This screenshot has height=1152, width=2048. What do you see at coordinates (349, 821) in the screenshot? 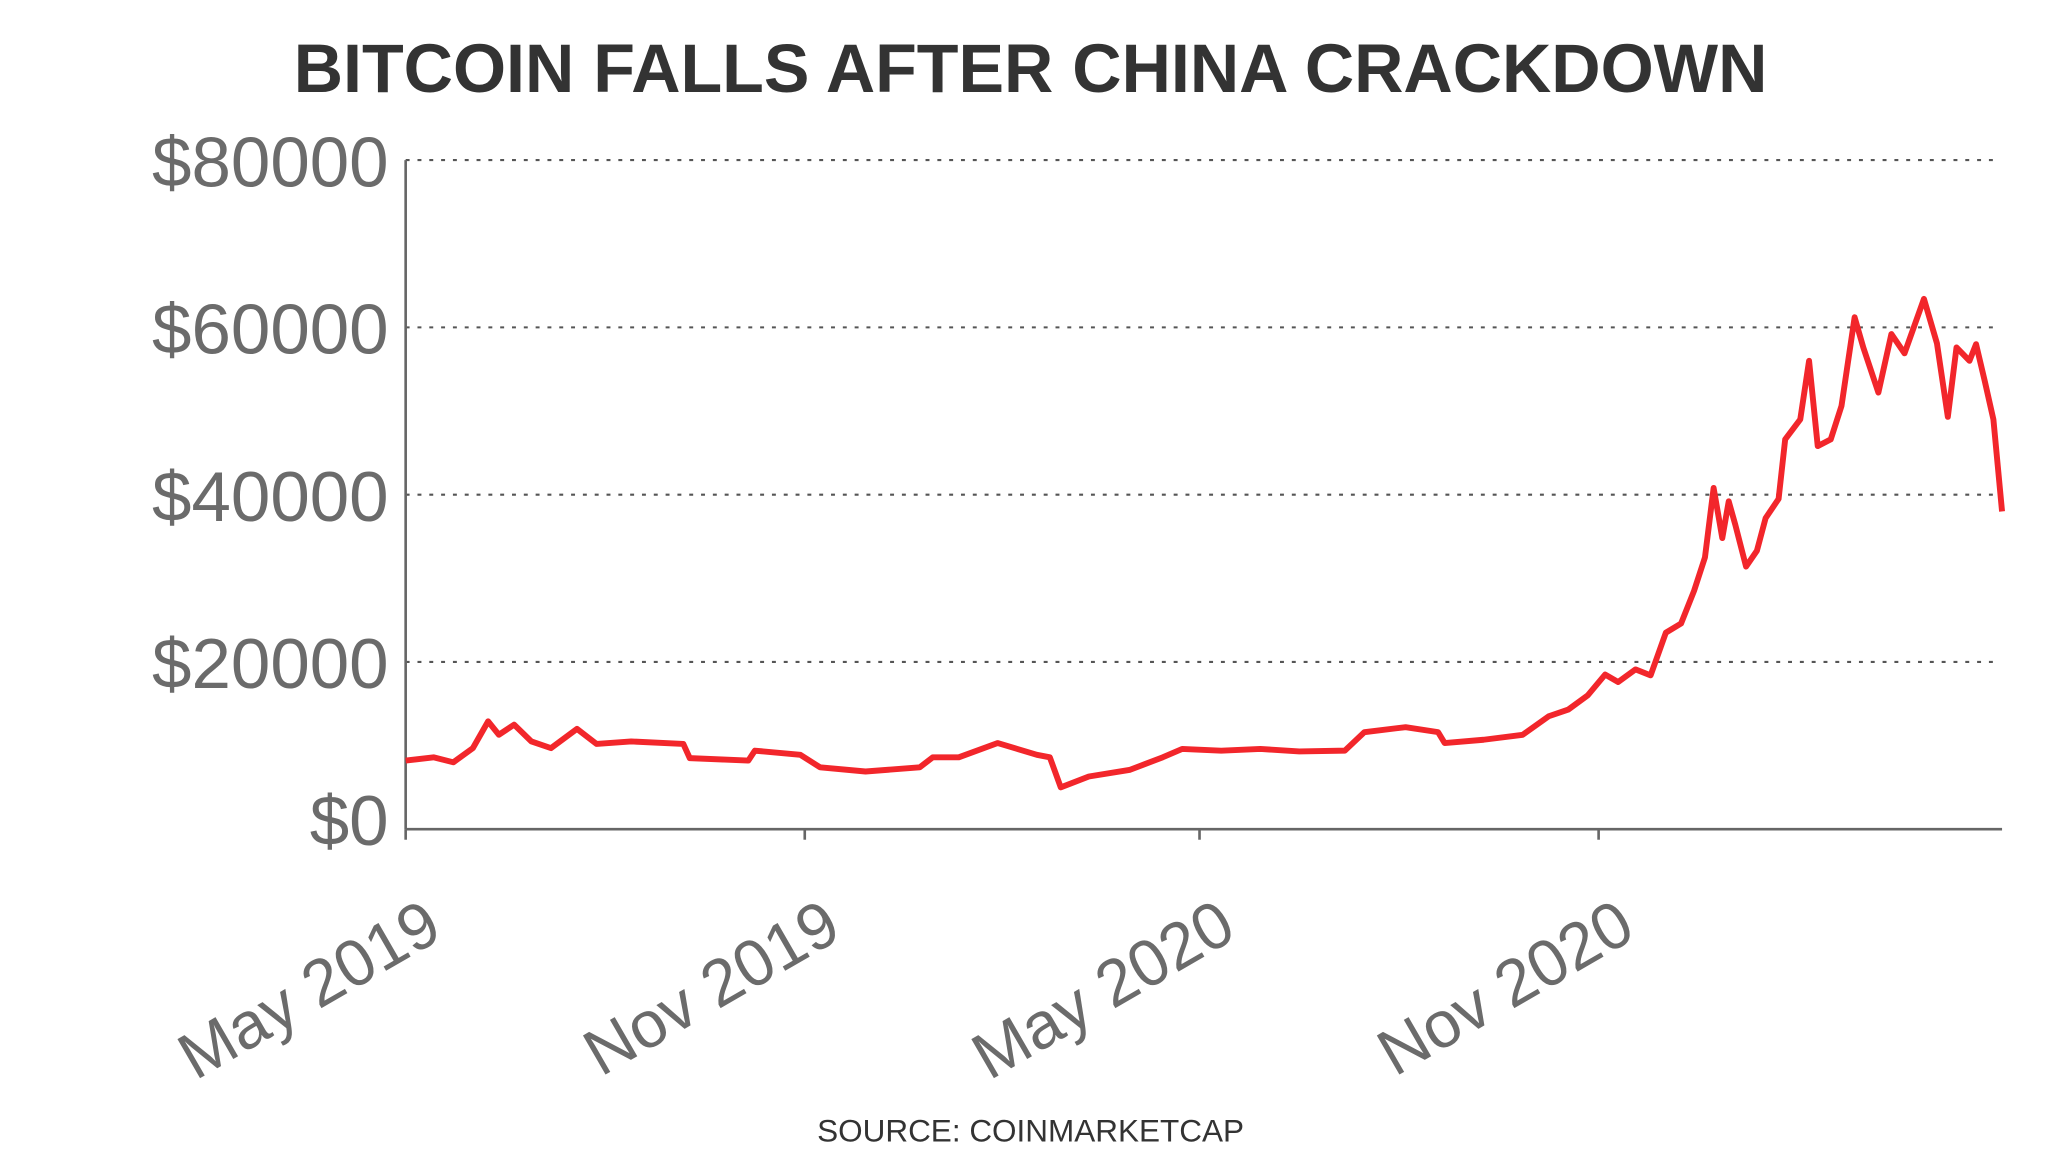
I see `y-tick-label: $0` at bounding box center [349, 821].